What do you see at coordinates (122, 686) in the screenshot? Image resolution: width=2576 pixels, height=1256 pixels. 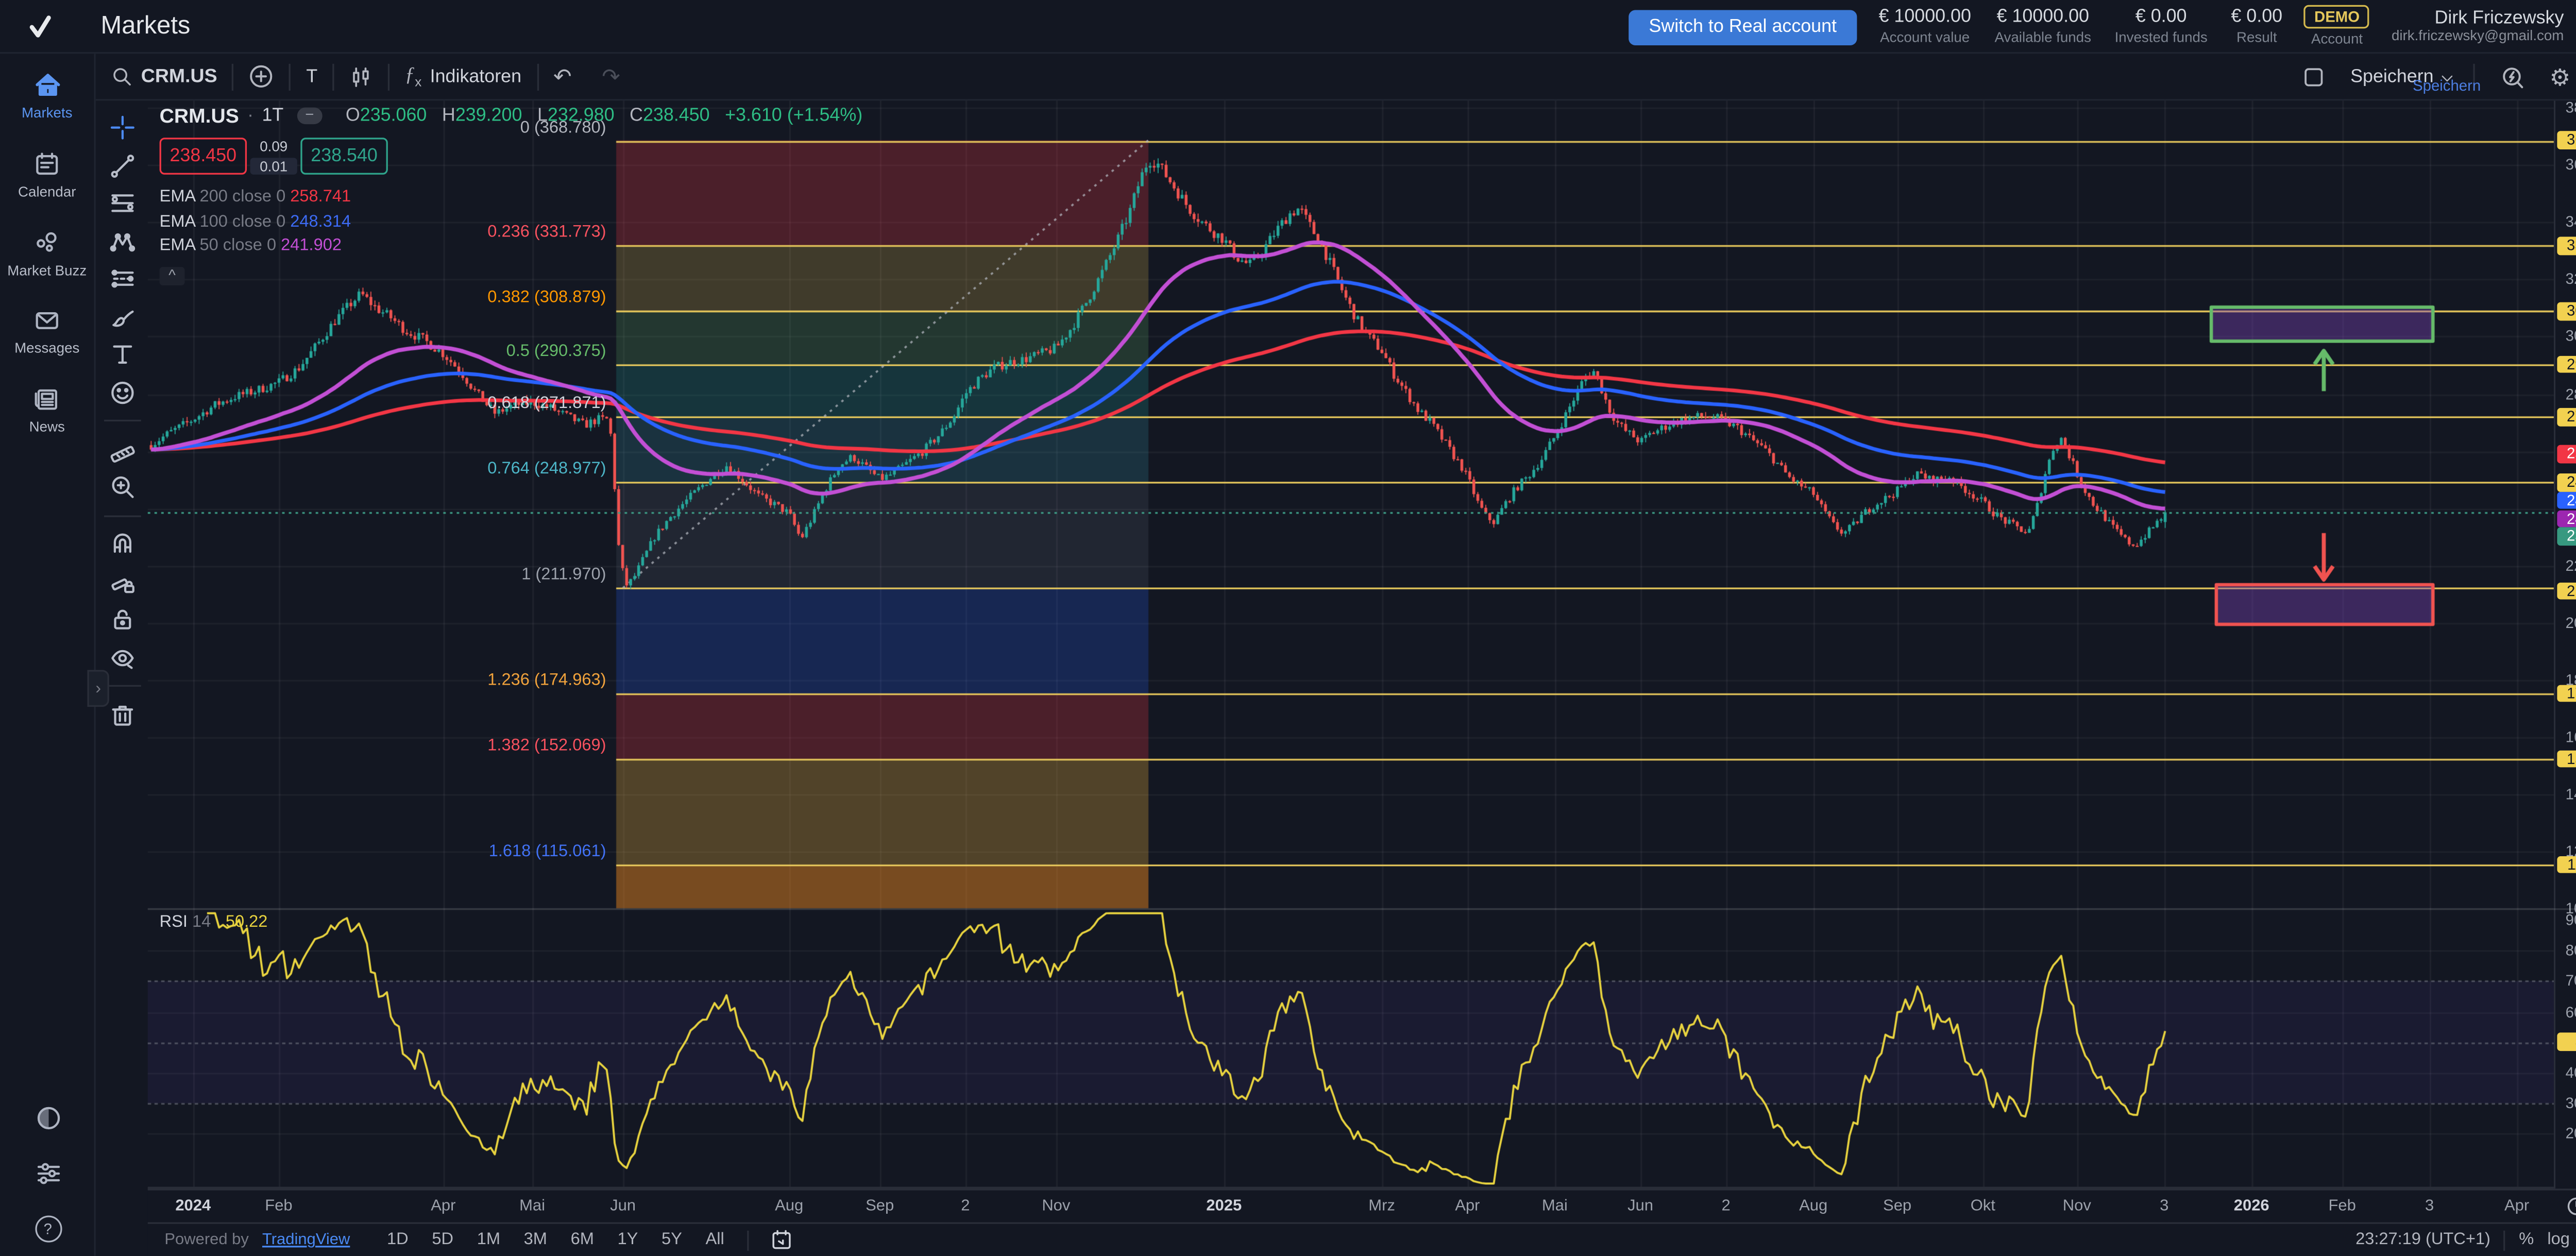 I see `toolbar-divider` at bounding box center [122, 686].